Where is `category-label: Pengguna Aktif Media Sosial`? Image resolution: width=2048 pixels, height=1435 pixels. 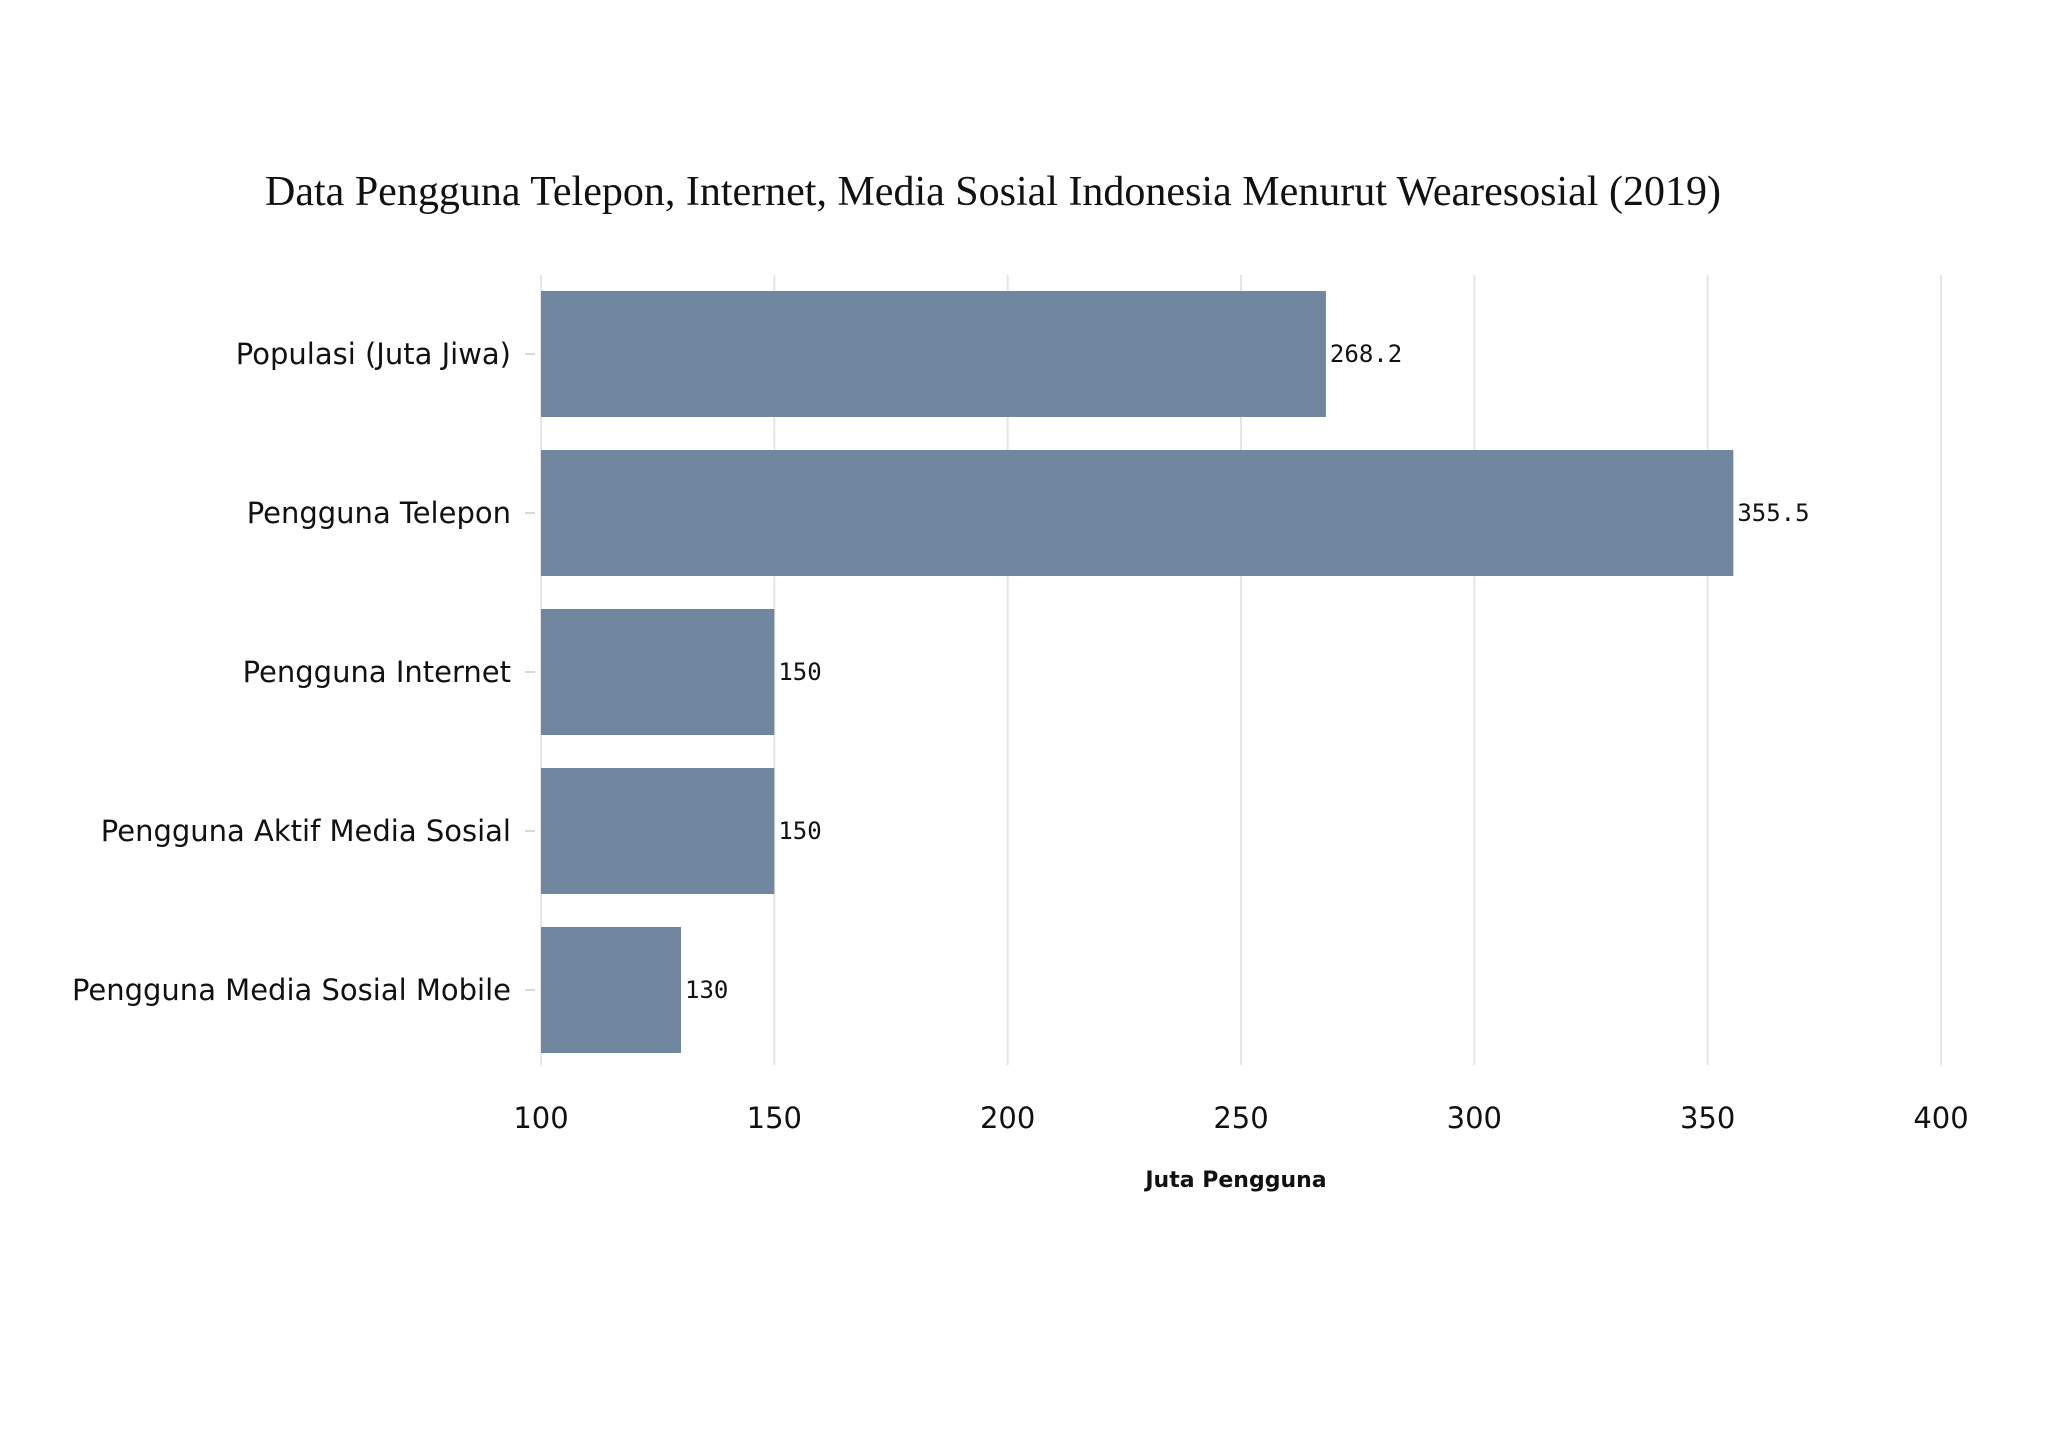
category-label: Pengguna Aktif Media Sosial is located at coordinates (306, 831).